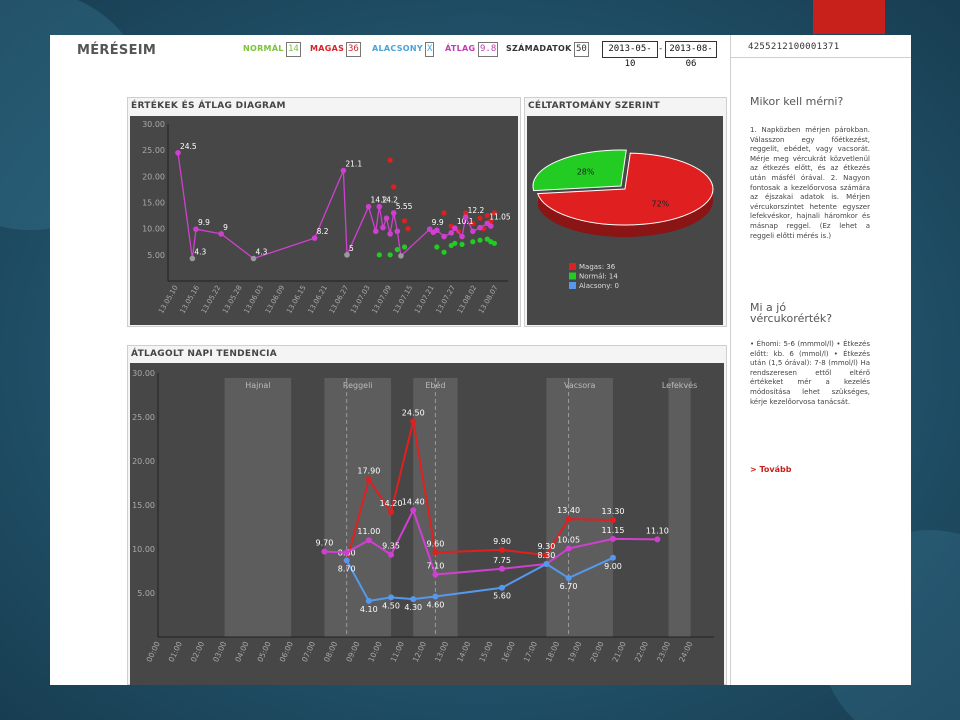  Describe the element at coordinates (327, 48) in the screenshot. I see `stat-label-2: MAGAS` at that location.